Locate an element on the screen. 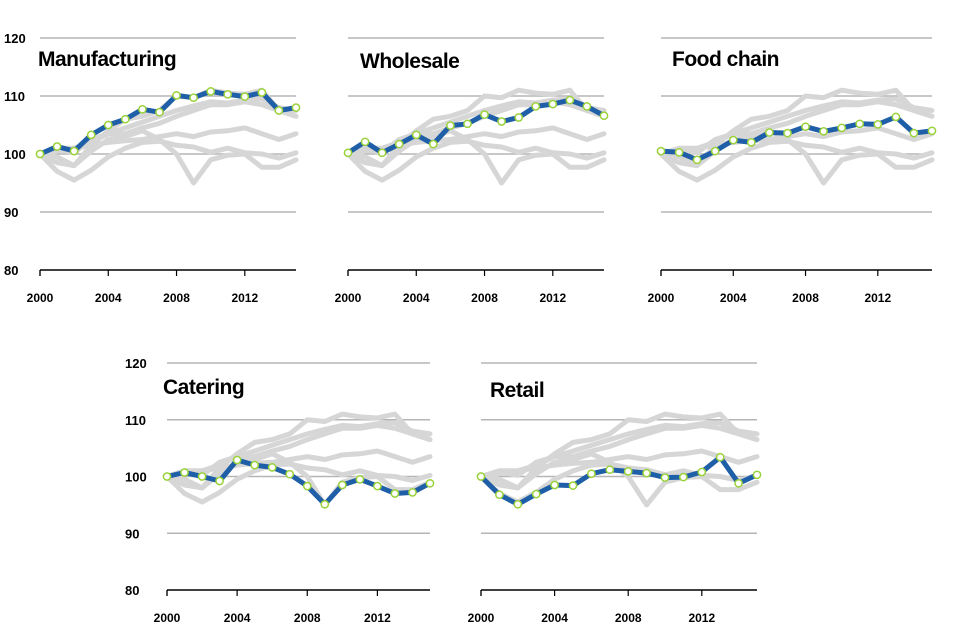 The image size is (960, 640). y-tick-label: 110 is located at coordinates (14, 96).